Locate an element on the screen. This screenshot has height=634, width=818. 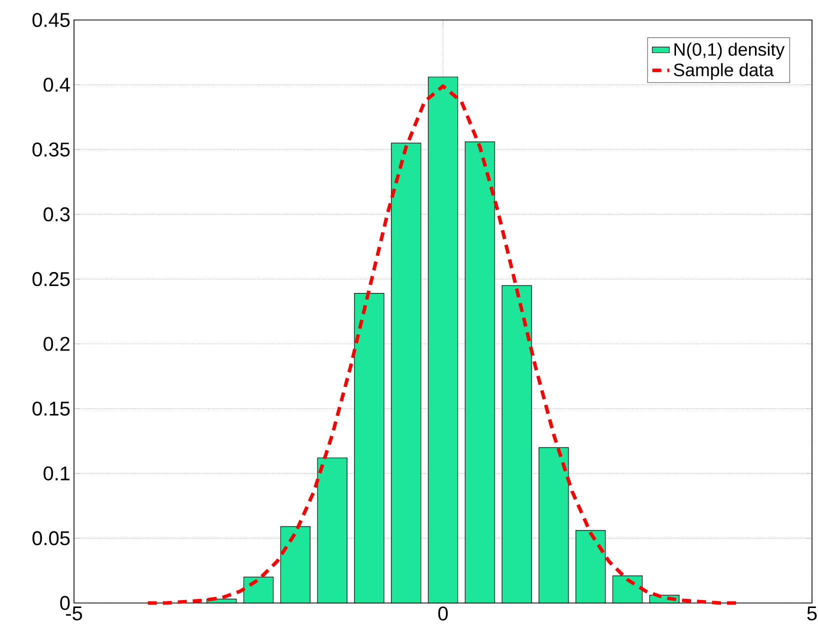
y-tick-label: 0.1 is located at coordinates (57, 473).